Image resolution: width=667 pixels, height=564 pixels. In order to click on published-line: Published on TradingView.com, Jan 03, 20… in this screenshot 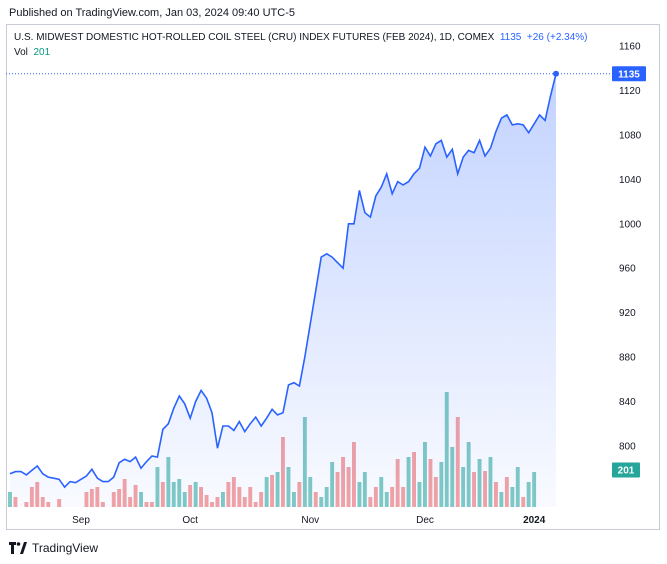, I will do `click(152, 13)`.